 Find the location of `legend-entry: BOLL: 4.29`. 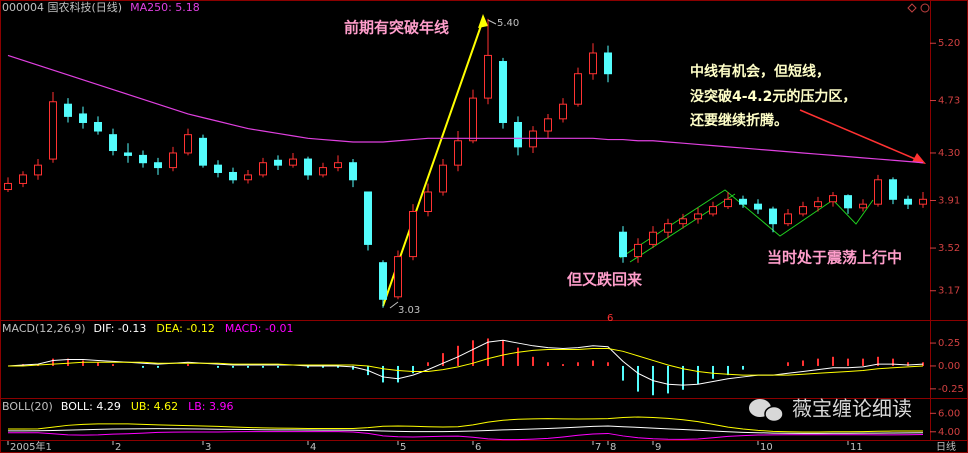

legend-entry: BOLL: 4.29 is located at coordinates (91, 406).